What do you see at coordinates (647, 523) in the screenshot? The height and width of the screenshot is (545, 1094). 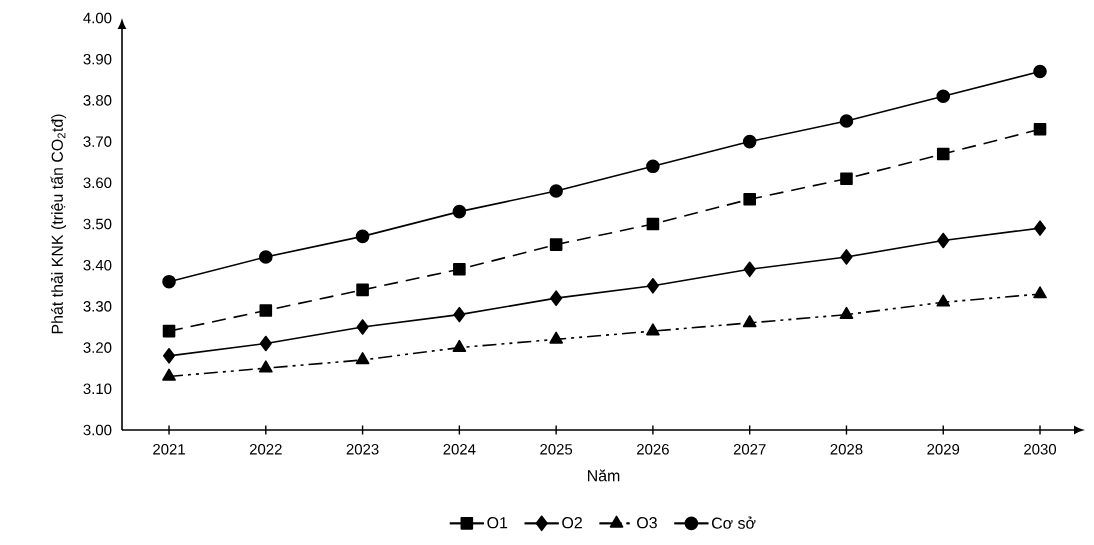 I see `legend-label: O3` at bounding box center [647, 523].